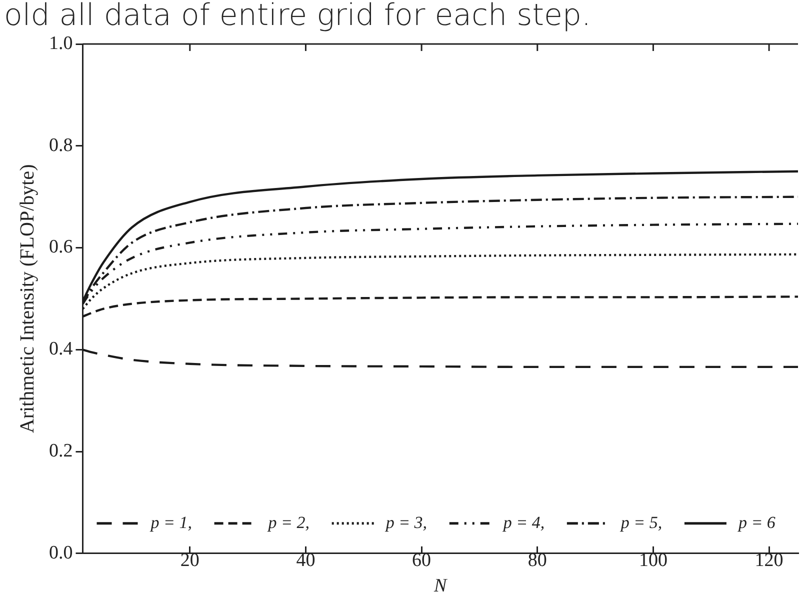 The width and height of the screenshot is (808, 602). What do you see at coordinates (422, 560) in the screenshot?
I see `x-tick-label: 60` at bounding box center [422, 560].